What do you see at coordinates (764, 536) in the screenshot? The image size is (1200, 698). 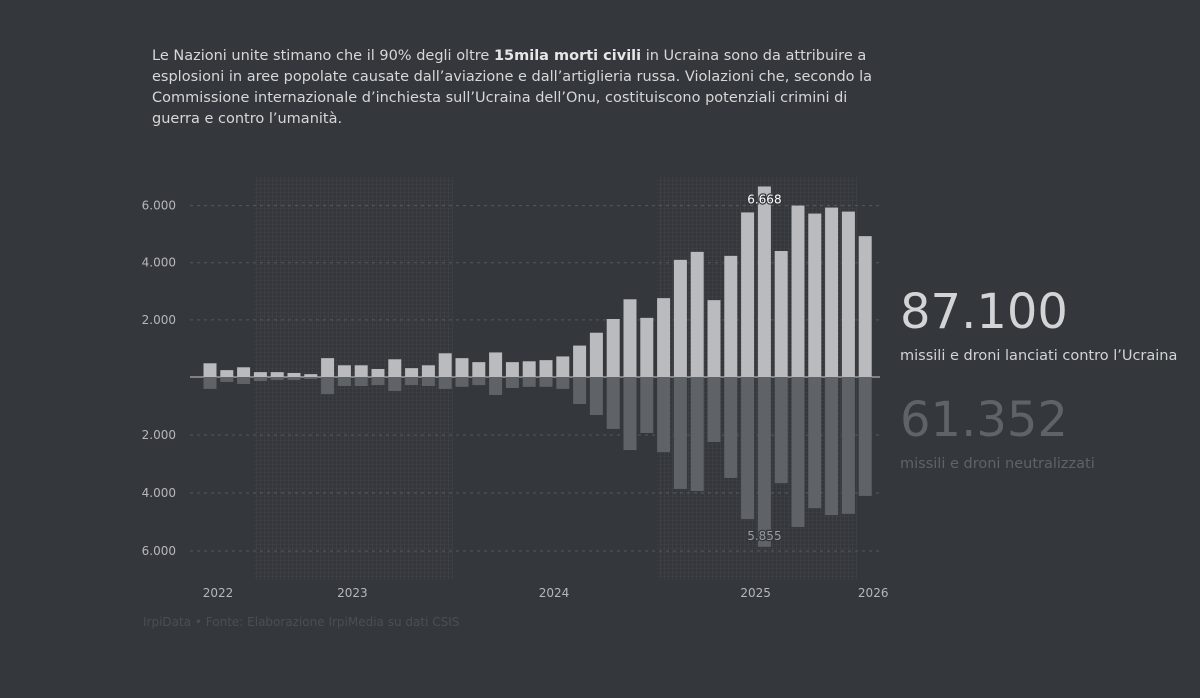 I see `data-label: 5.855` at bounding box center [764, 536].